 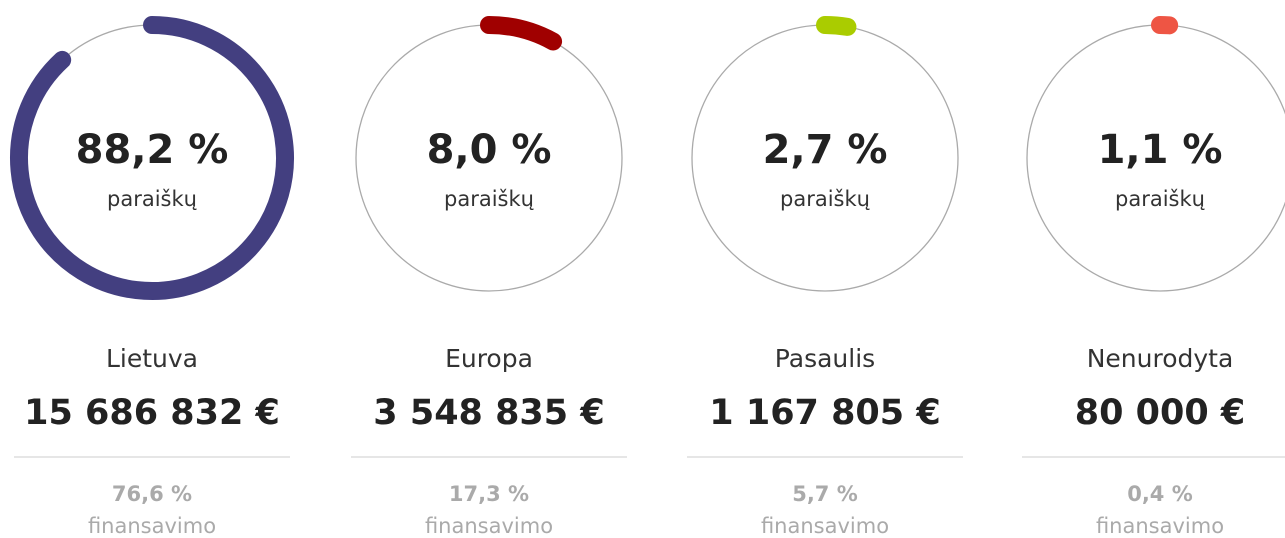 What do you see at coordinates (152, 358) in the screenshot?
I see `region-name: Lietuva` at bounding box center [152, 358].